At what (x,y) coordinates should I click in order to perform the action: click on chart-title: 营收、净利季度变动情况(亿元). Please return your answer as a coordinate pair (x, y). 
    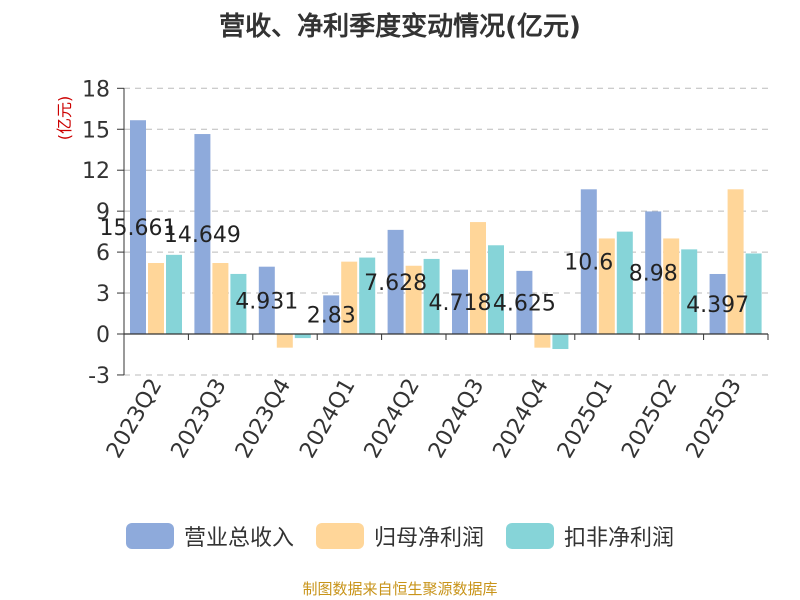
    Looking at the image, I should click on (400, 27).